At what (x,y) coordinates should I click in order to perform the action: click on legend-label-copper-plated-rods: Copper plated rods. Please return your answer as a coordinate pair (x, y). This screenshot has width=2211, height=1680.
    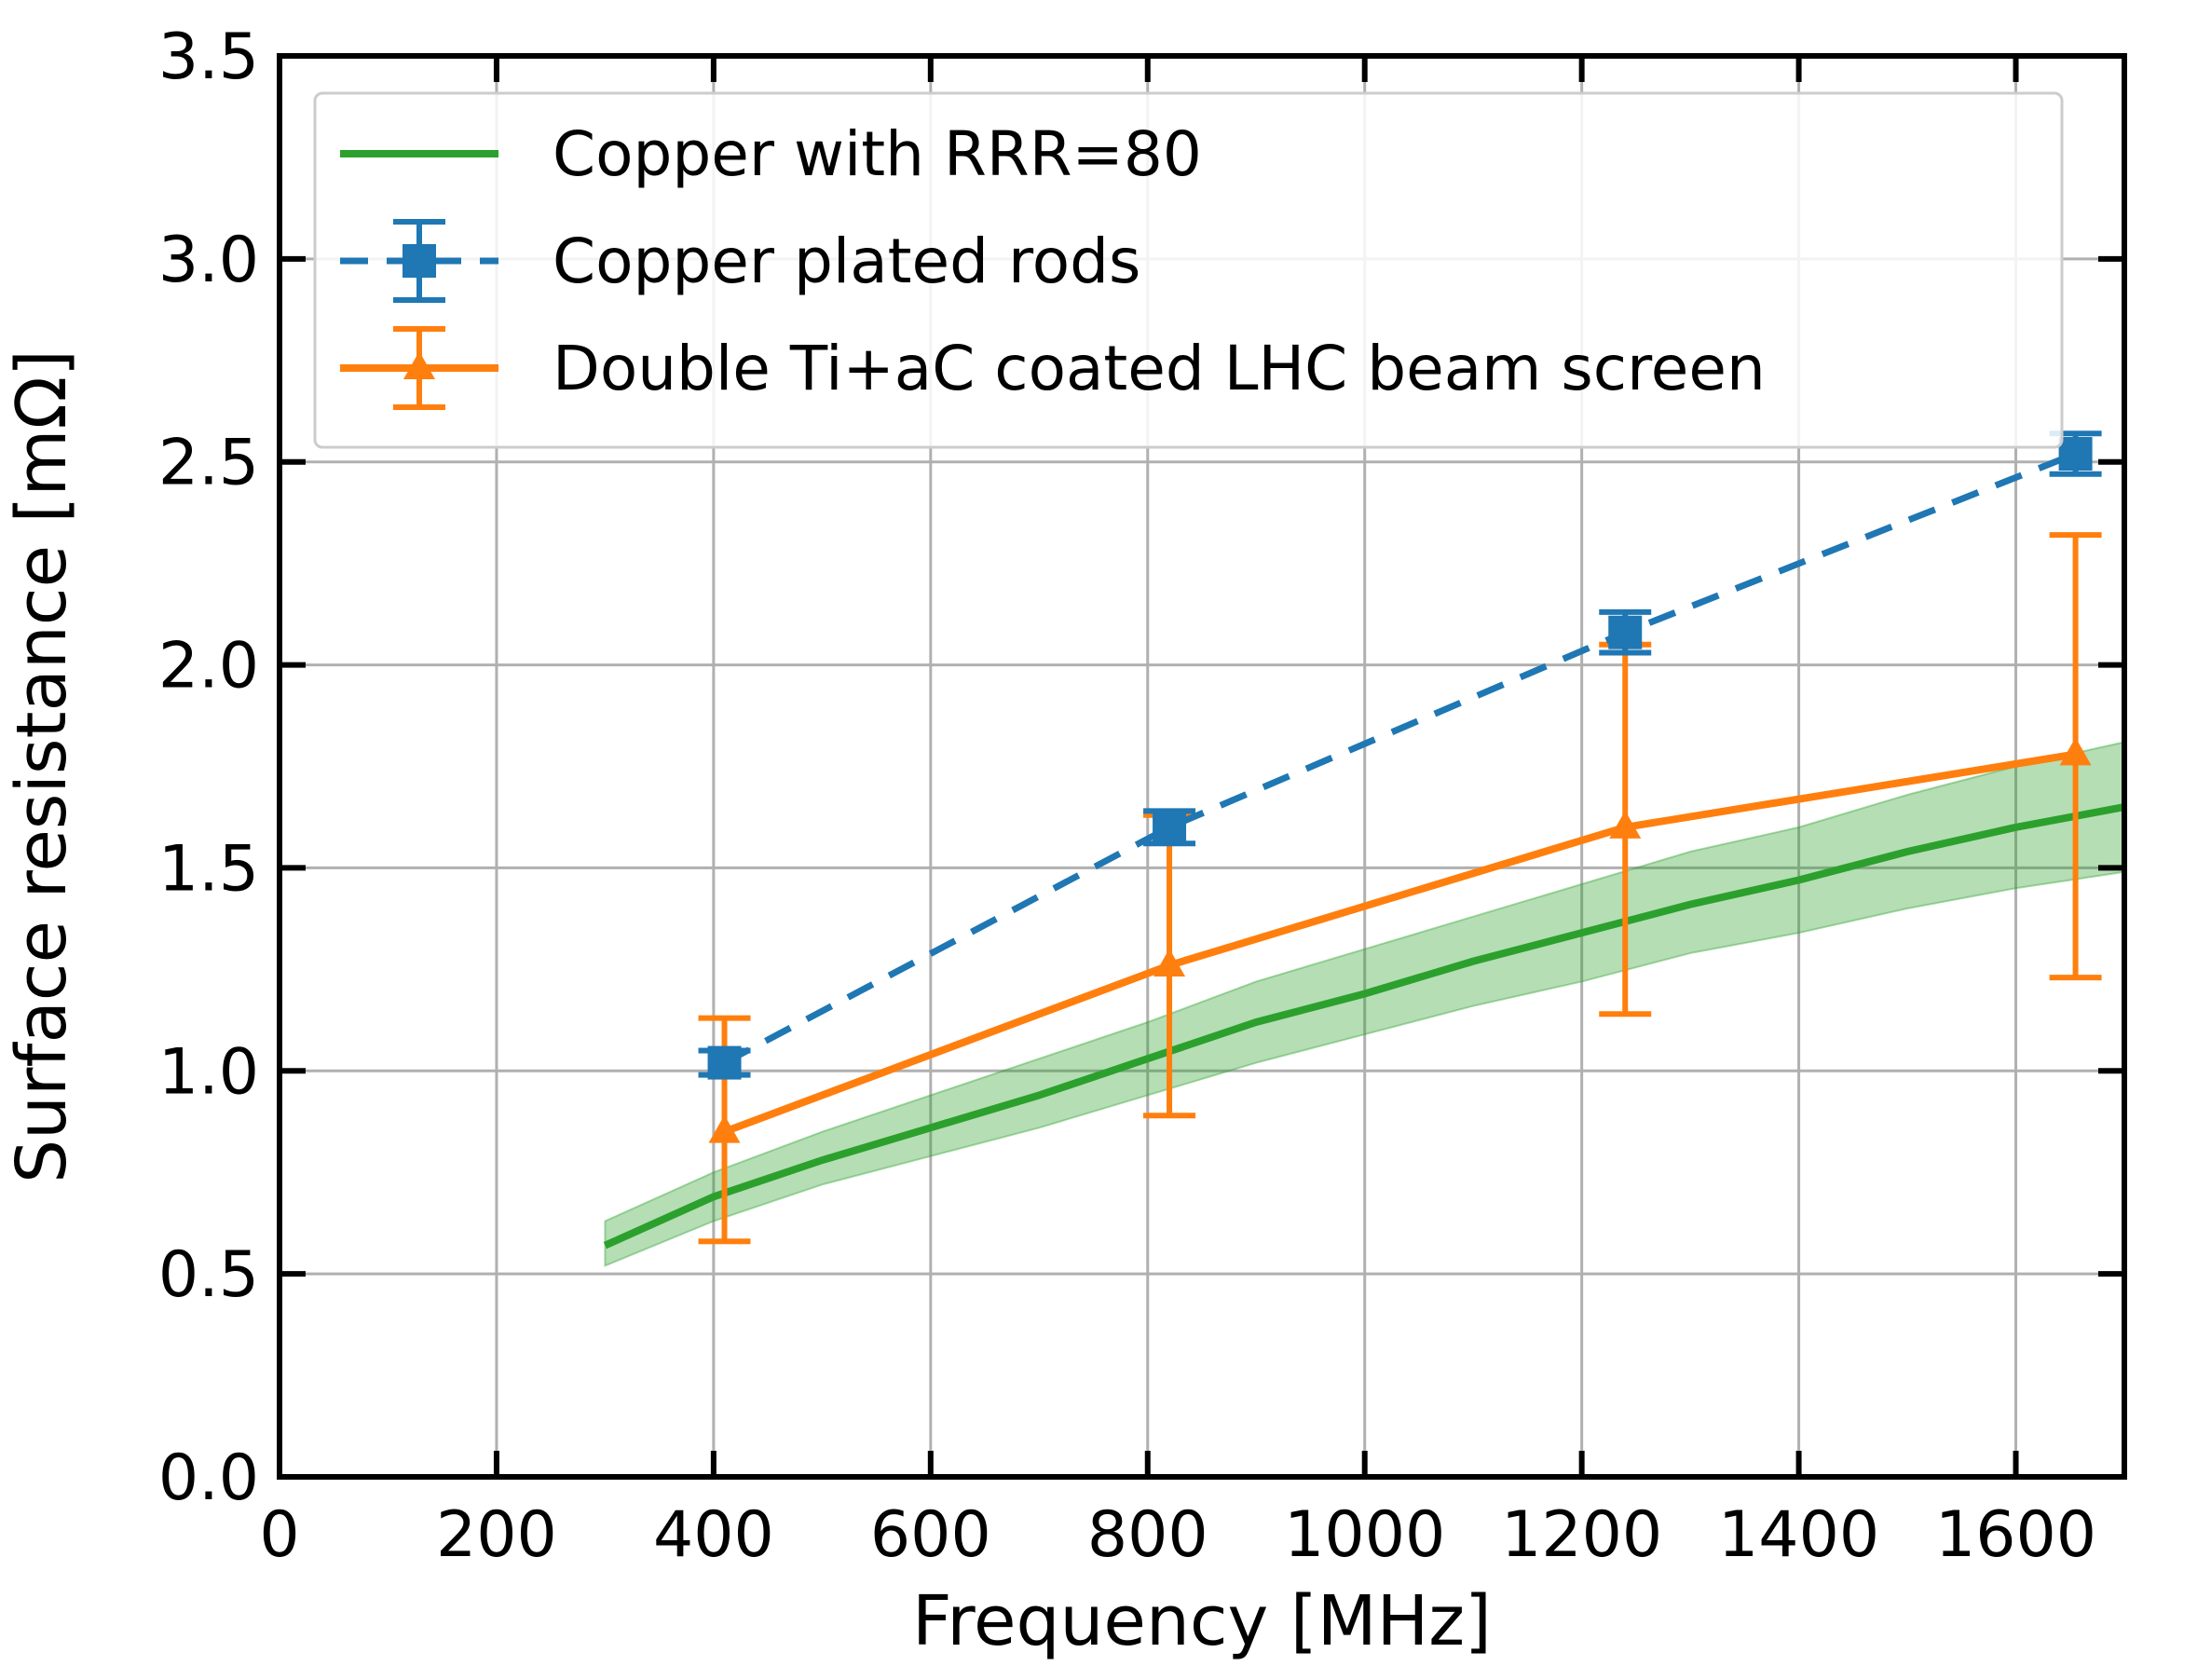
    Looking at the image, I should click on (847, 261).